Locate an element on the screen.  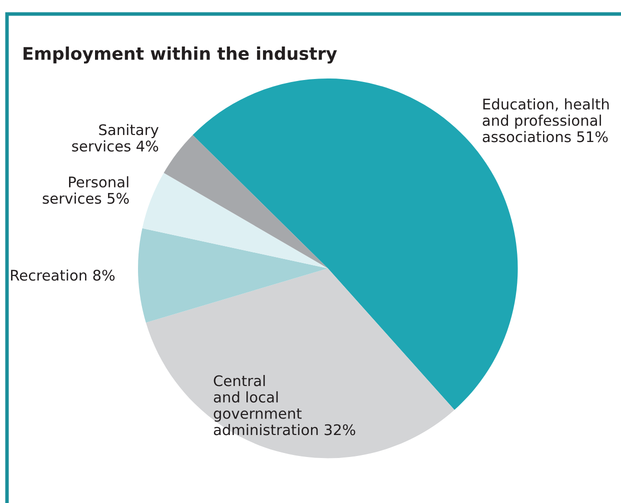
chart-title: Employment within the industry is located at coordinates (180, 55).